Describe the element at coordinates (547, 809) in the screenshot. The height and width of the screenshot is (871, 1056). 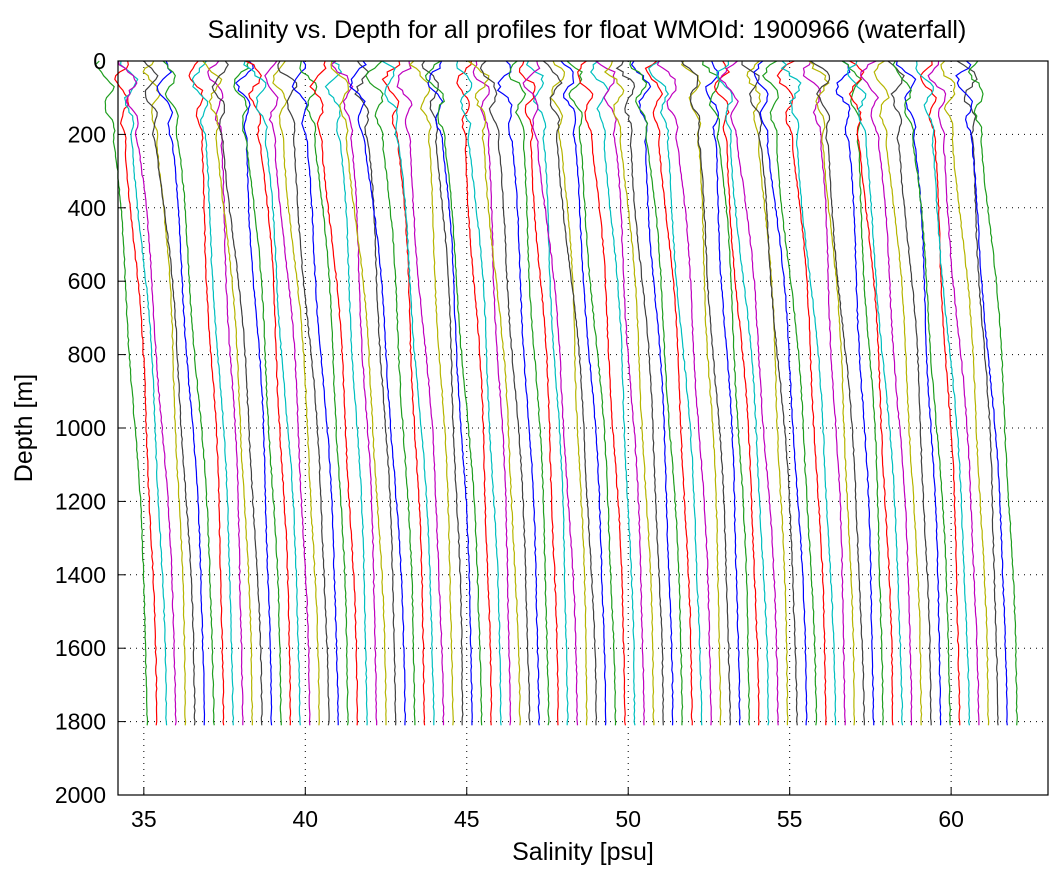
I see `x-axis-ticks: 35 40 45 50 55 60` at that location.